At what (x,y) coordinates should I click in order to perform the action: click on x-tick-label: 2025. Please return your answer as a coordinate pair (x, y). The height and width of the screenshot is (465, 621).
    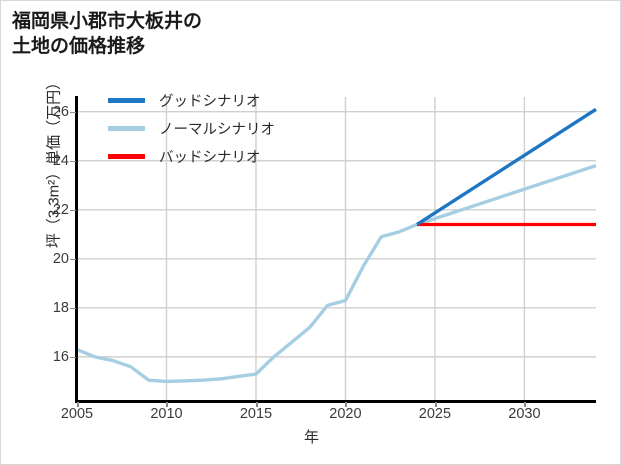
    Looking at the image, I should click on (435, 414).